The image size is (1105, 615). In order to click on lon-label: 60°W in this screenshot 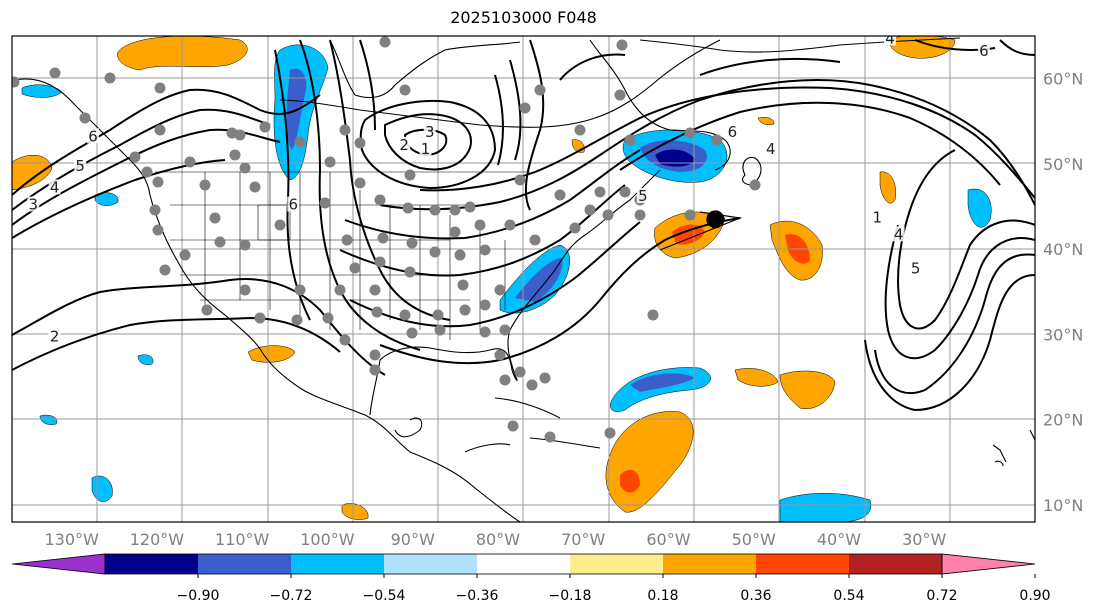, I will do `click(668, 539)`.